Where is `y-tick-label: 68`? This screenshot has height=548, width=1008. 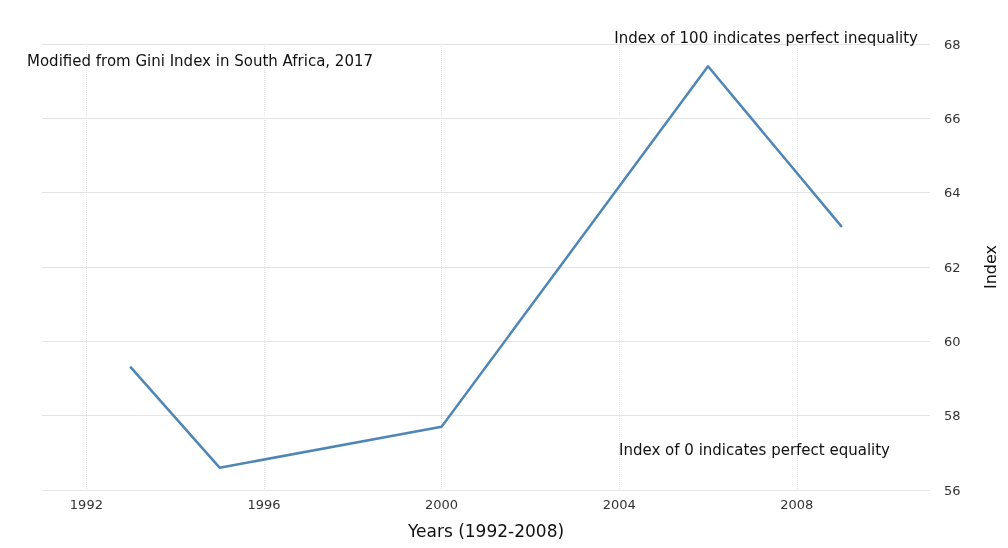 y-tick-label: 68 is located at coordinates (952, 44).